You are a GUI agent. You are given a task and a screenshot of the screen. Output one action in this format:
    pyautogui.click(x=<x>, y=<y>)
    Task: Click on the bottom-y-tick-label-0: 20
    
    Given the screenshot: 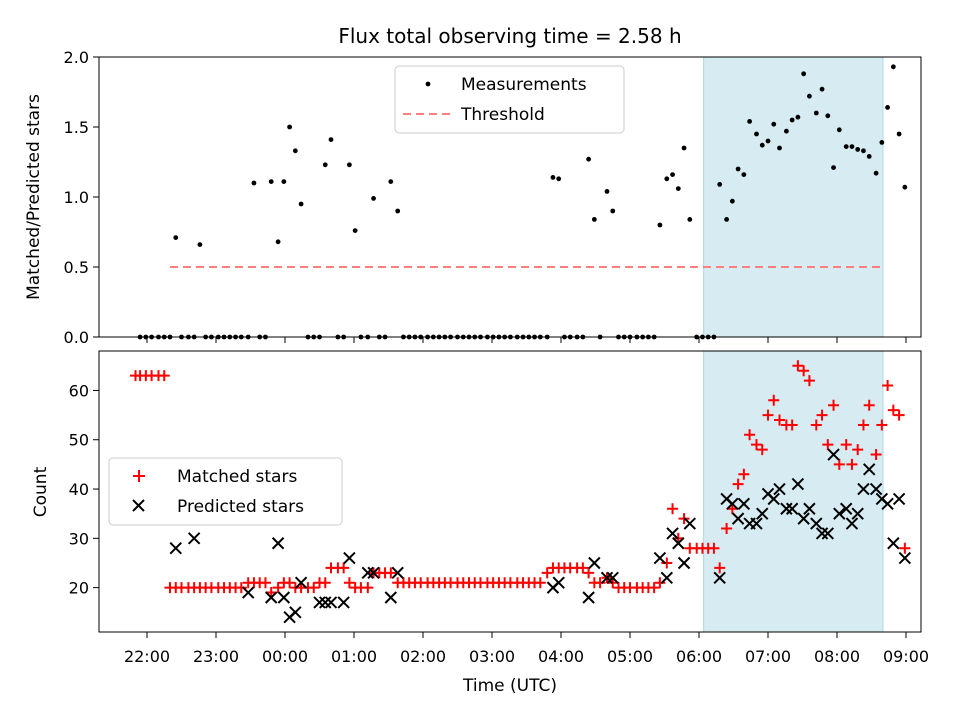 What is the action you would take?
    pyautogui.click(x=79, y=588)
    